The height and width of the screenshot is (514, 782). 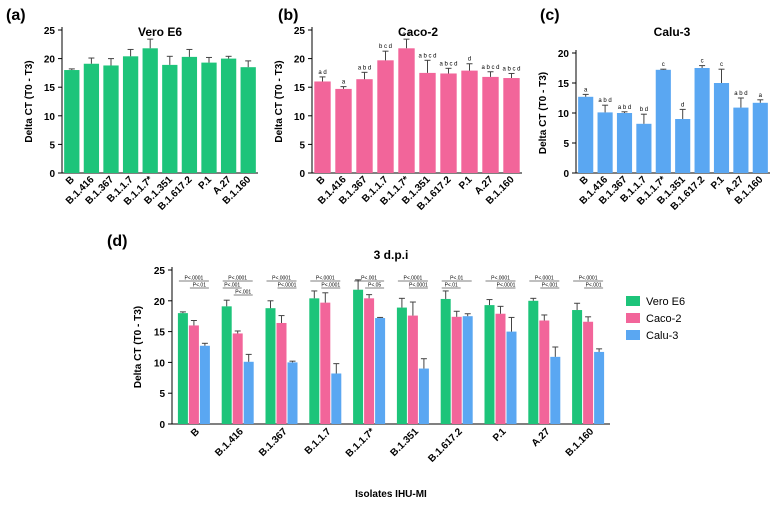 I want to click on legend-label: Calu-3, so click(x=662, y=336).